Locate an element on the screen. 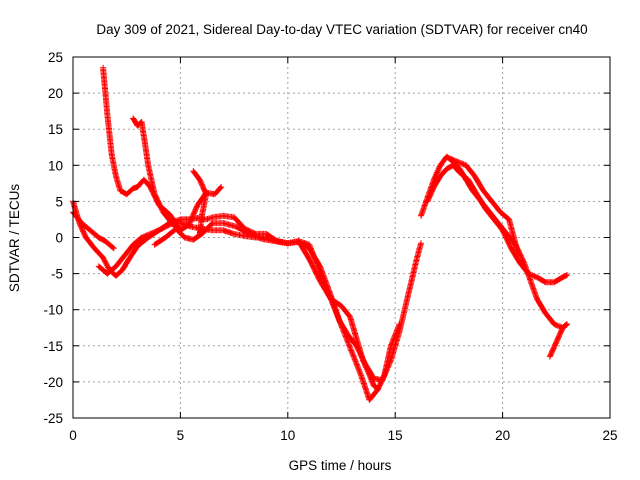 The width and height of the screenshot is (640, 480). y-tick-label: -20 is located at coordinates (53, 382).